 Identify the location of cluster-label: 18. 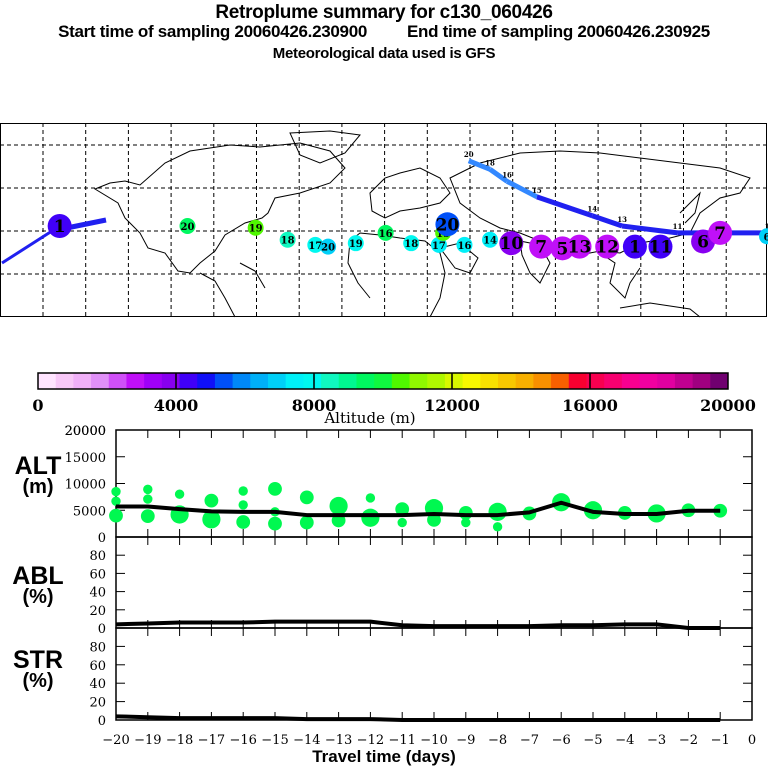
(288, 241).